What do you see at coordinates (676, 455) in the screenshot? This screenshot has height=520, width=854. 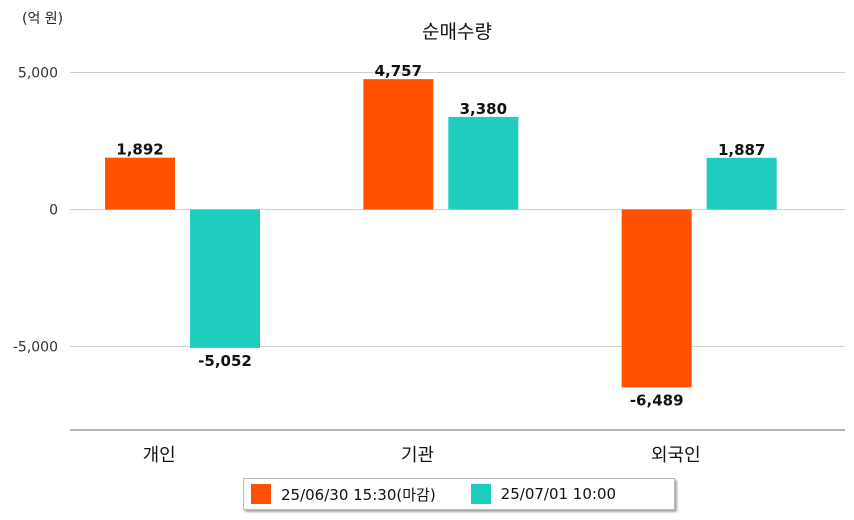 I see `x-tick-label: 외국인` at bounding box center [676, 455].